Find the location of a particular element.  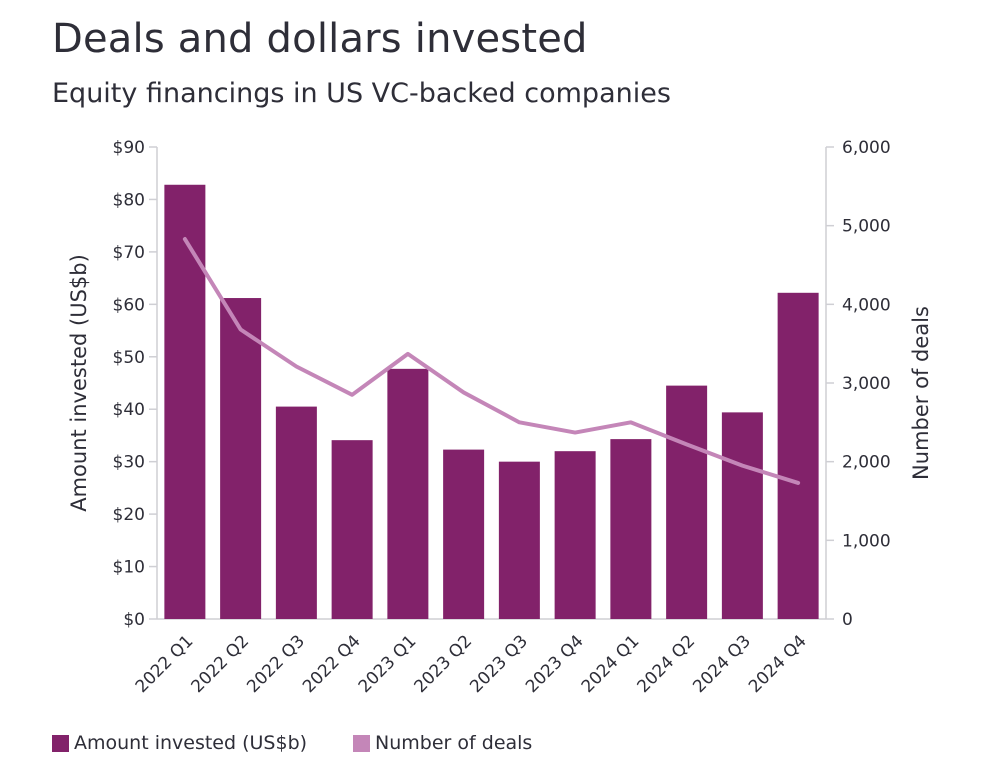

bar-2024-q4 is located at coordinates (798, 455).